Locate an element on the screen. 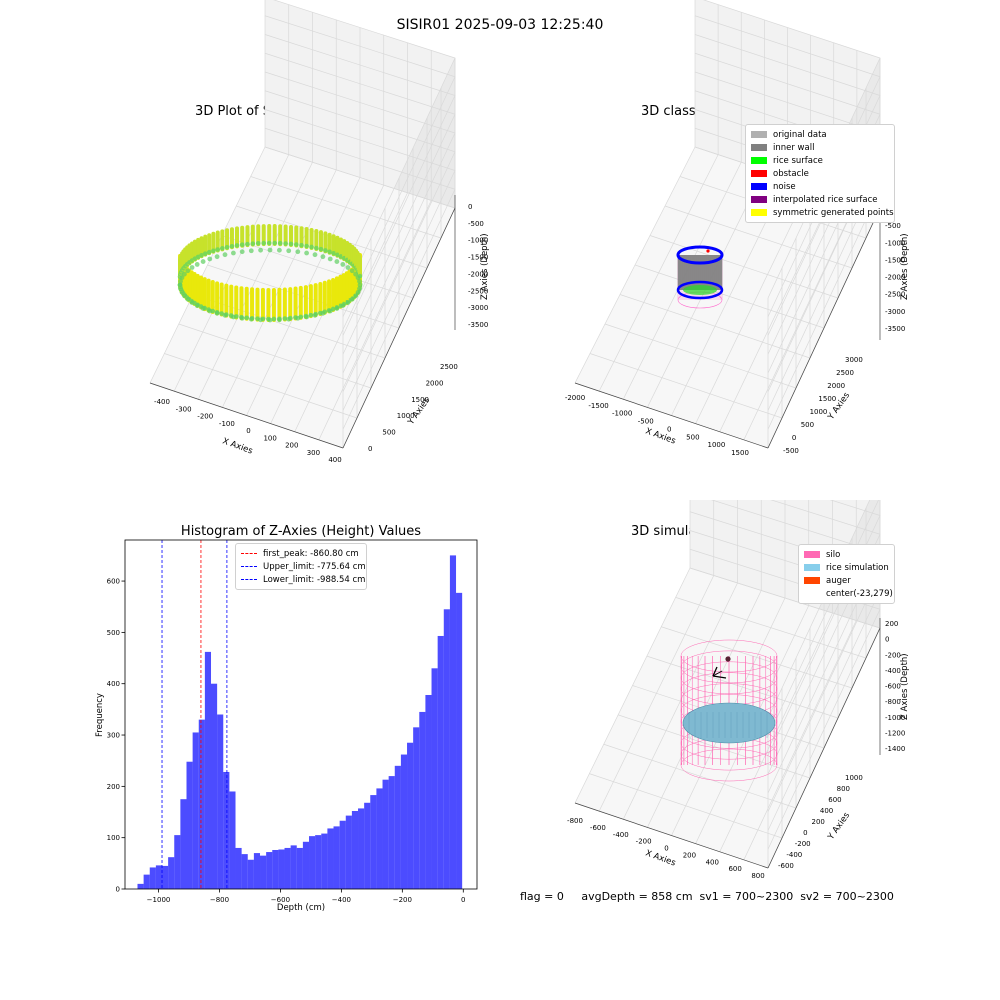 This screenshot has height=1000, width=1000. classify-ztick: -2500 is located at coordinates (895, 295).